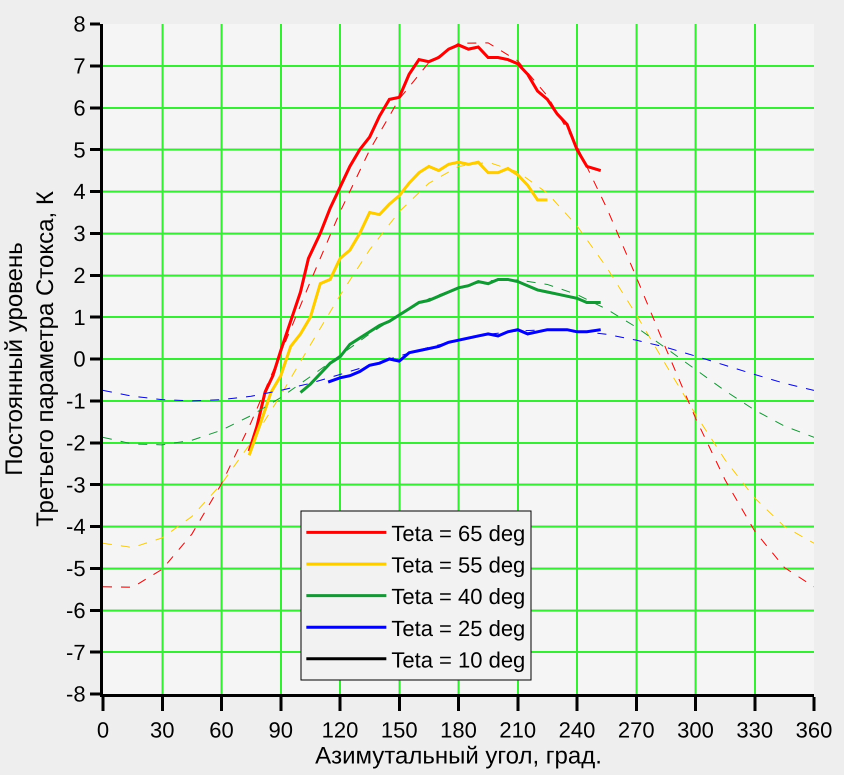  I want to click on x-tick-label: 120, so click(340, 729).